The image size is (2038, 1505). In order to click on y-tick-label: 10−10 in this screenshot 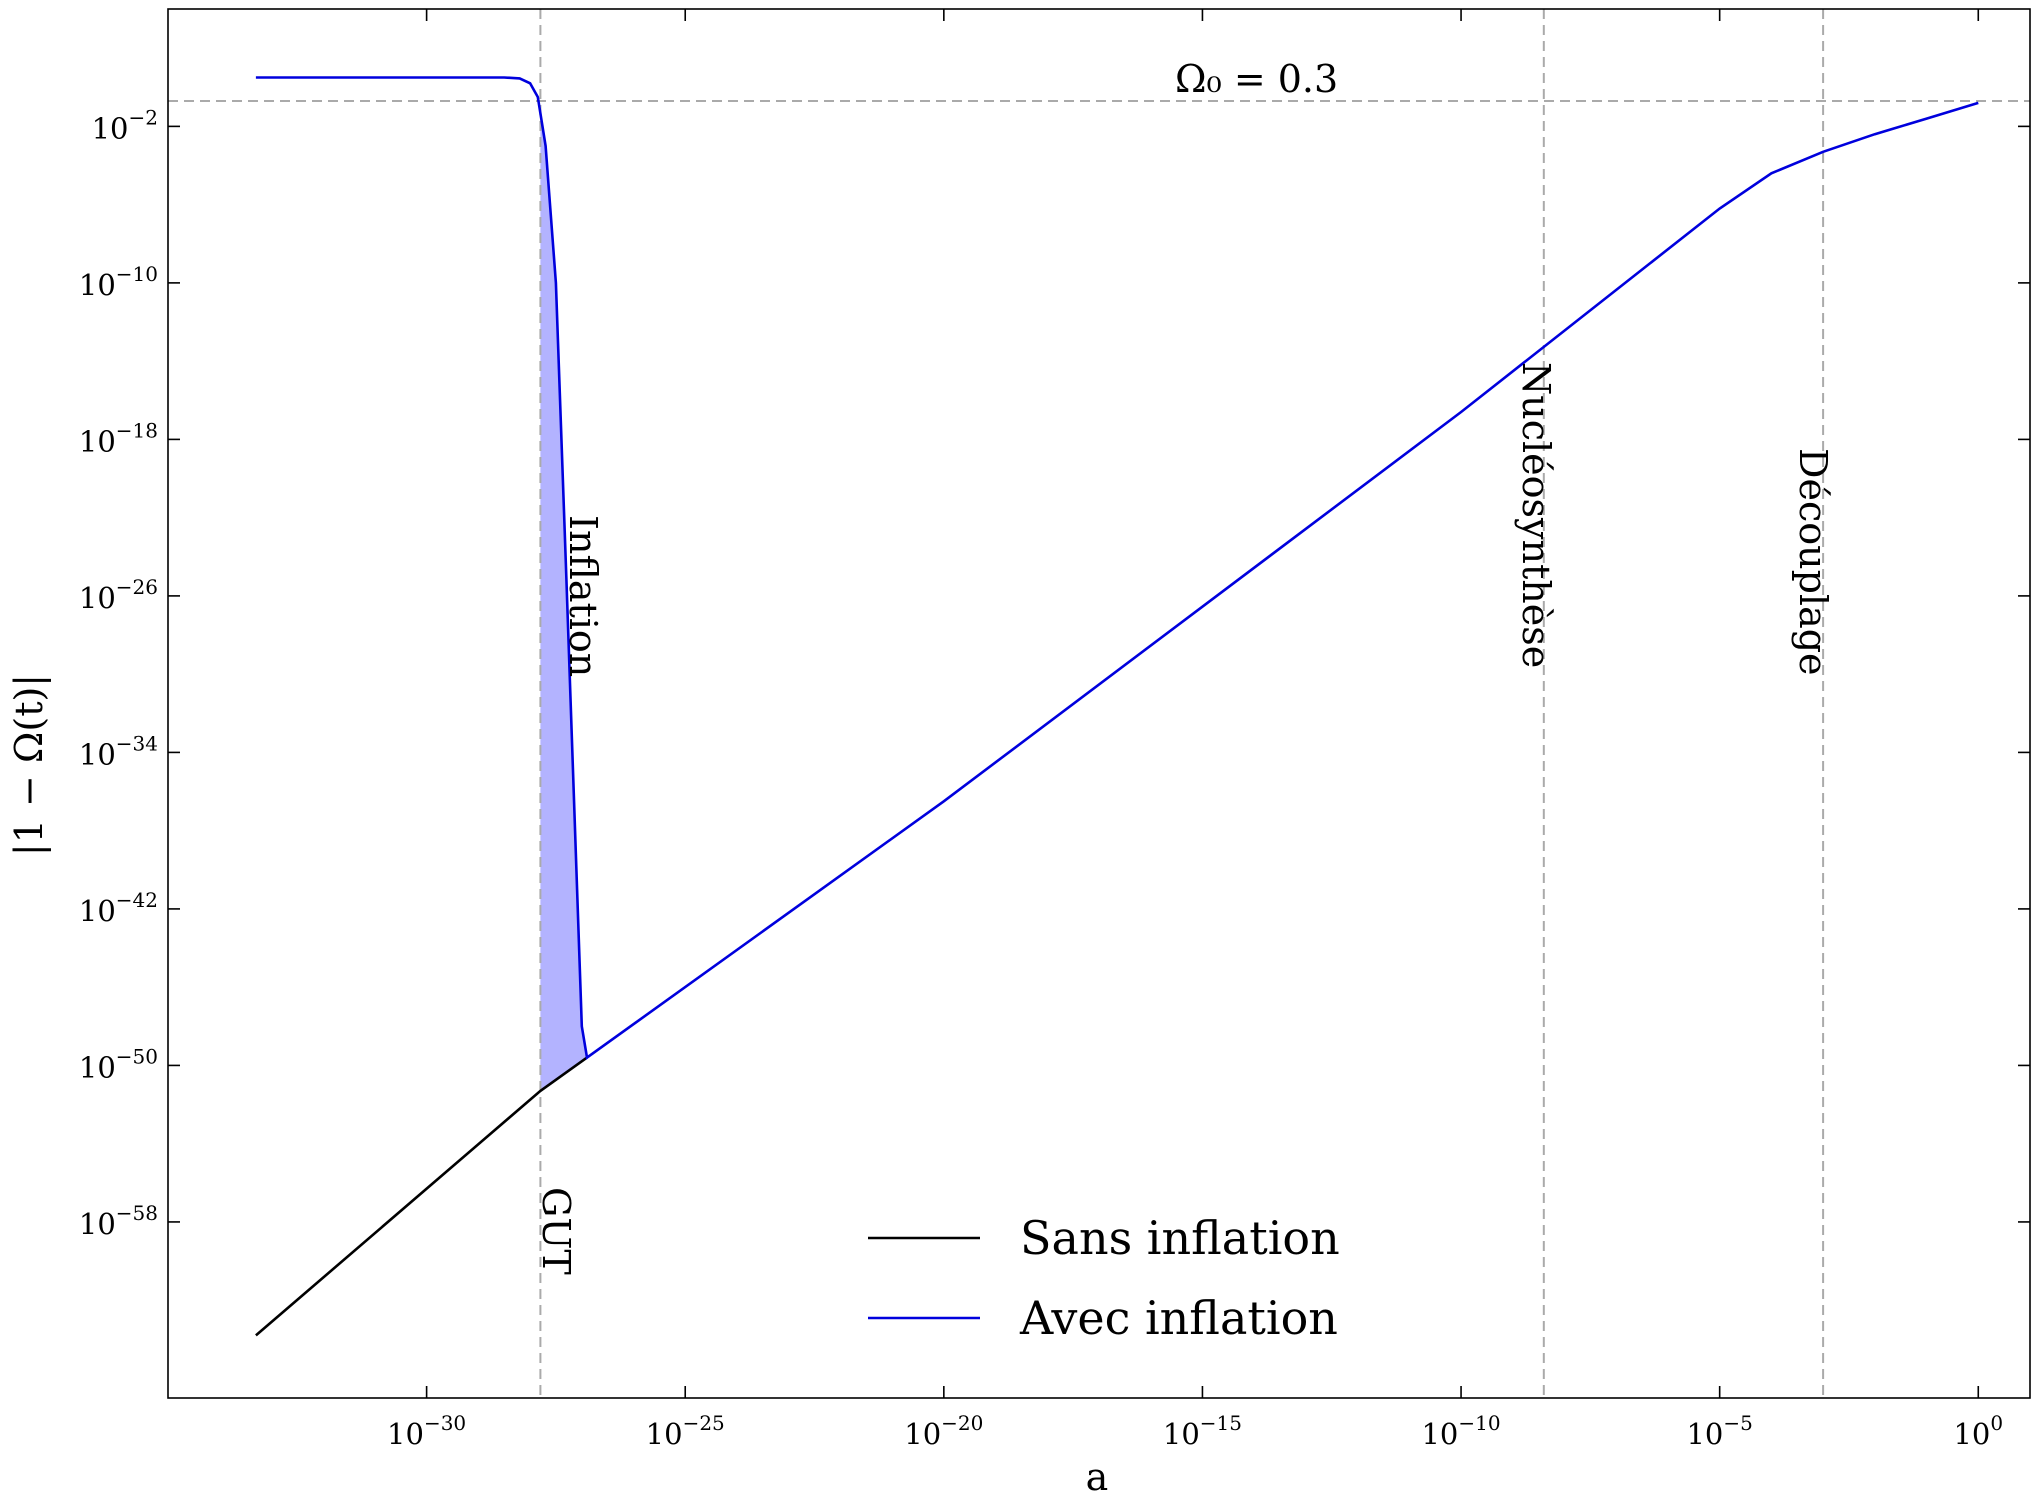, I will do `click(118, 282)`.